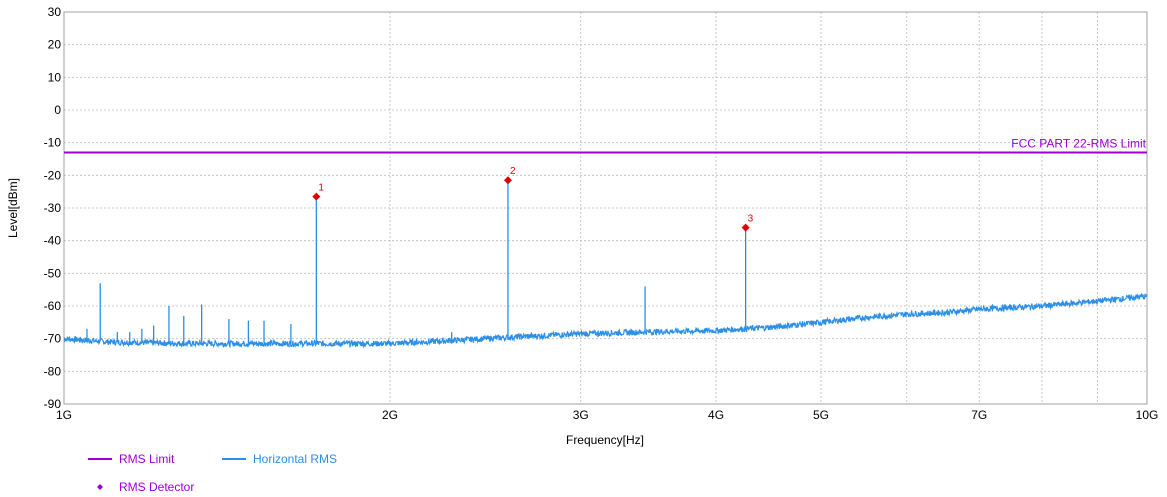 The height and width of the screenshot is (497, 1167). Describe the element at coordinates (53, 306) in the screenshot. I see `y-tick-label: -60` at that location.